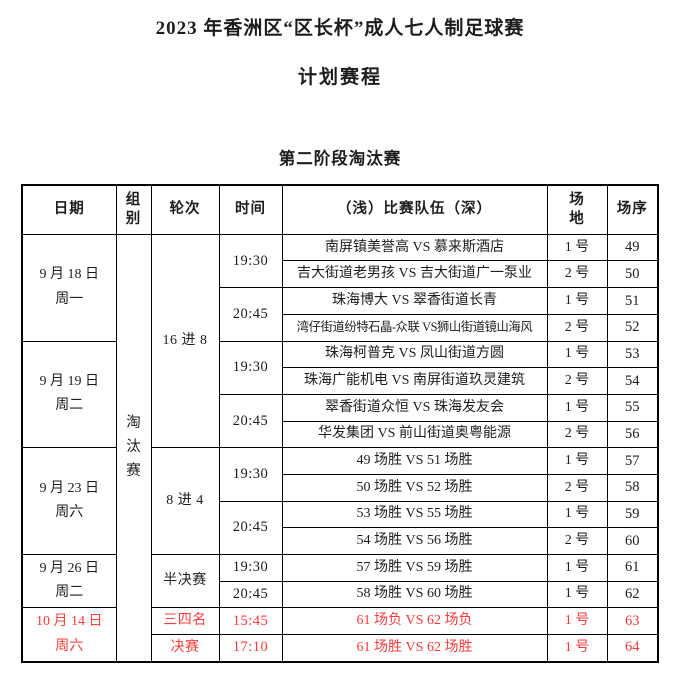 The width and height of the screenshot is (680, 682). Describe the element at coordinates (69, 635) in the screenshot. I see `date-cell: 10 月 14 日 周六` at that location.